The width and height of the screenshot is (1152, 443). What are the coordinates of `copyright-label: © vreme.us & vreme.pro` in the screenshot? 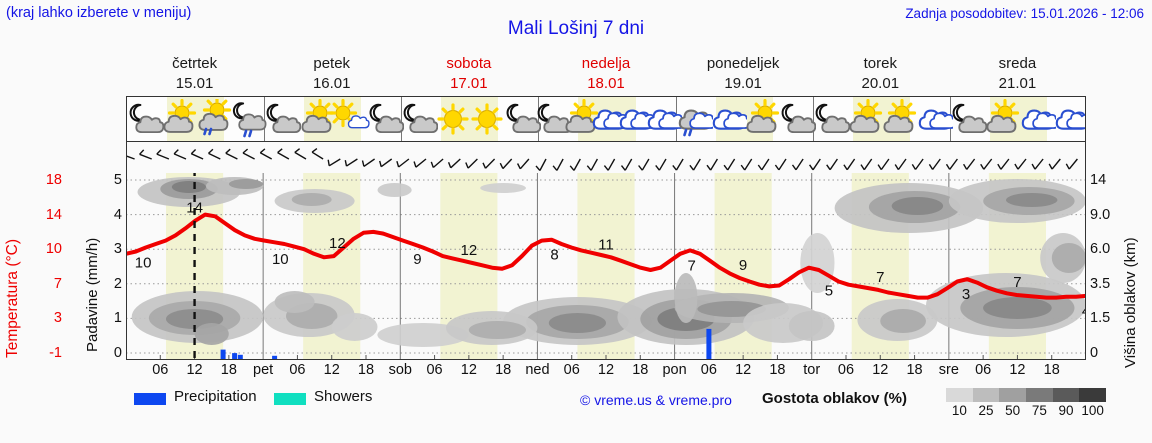 It's located at (656, 400).